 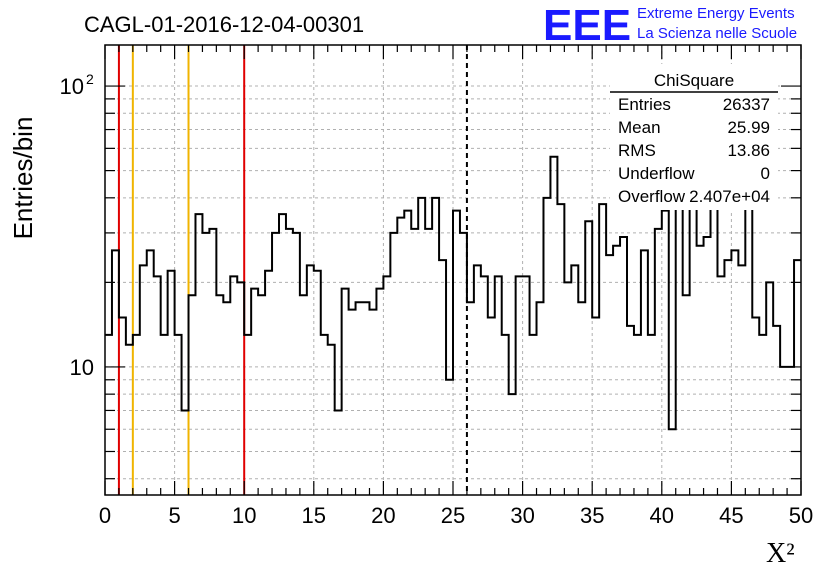 I want to click on stats-row-label: Entries, so click(x=644, y=104).